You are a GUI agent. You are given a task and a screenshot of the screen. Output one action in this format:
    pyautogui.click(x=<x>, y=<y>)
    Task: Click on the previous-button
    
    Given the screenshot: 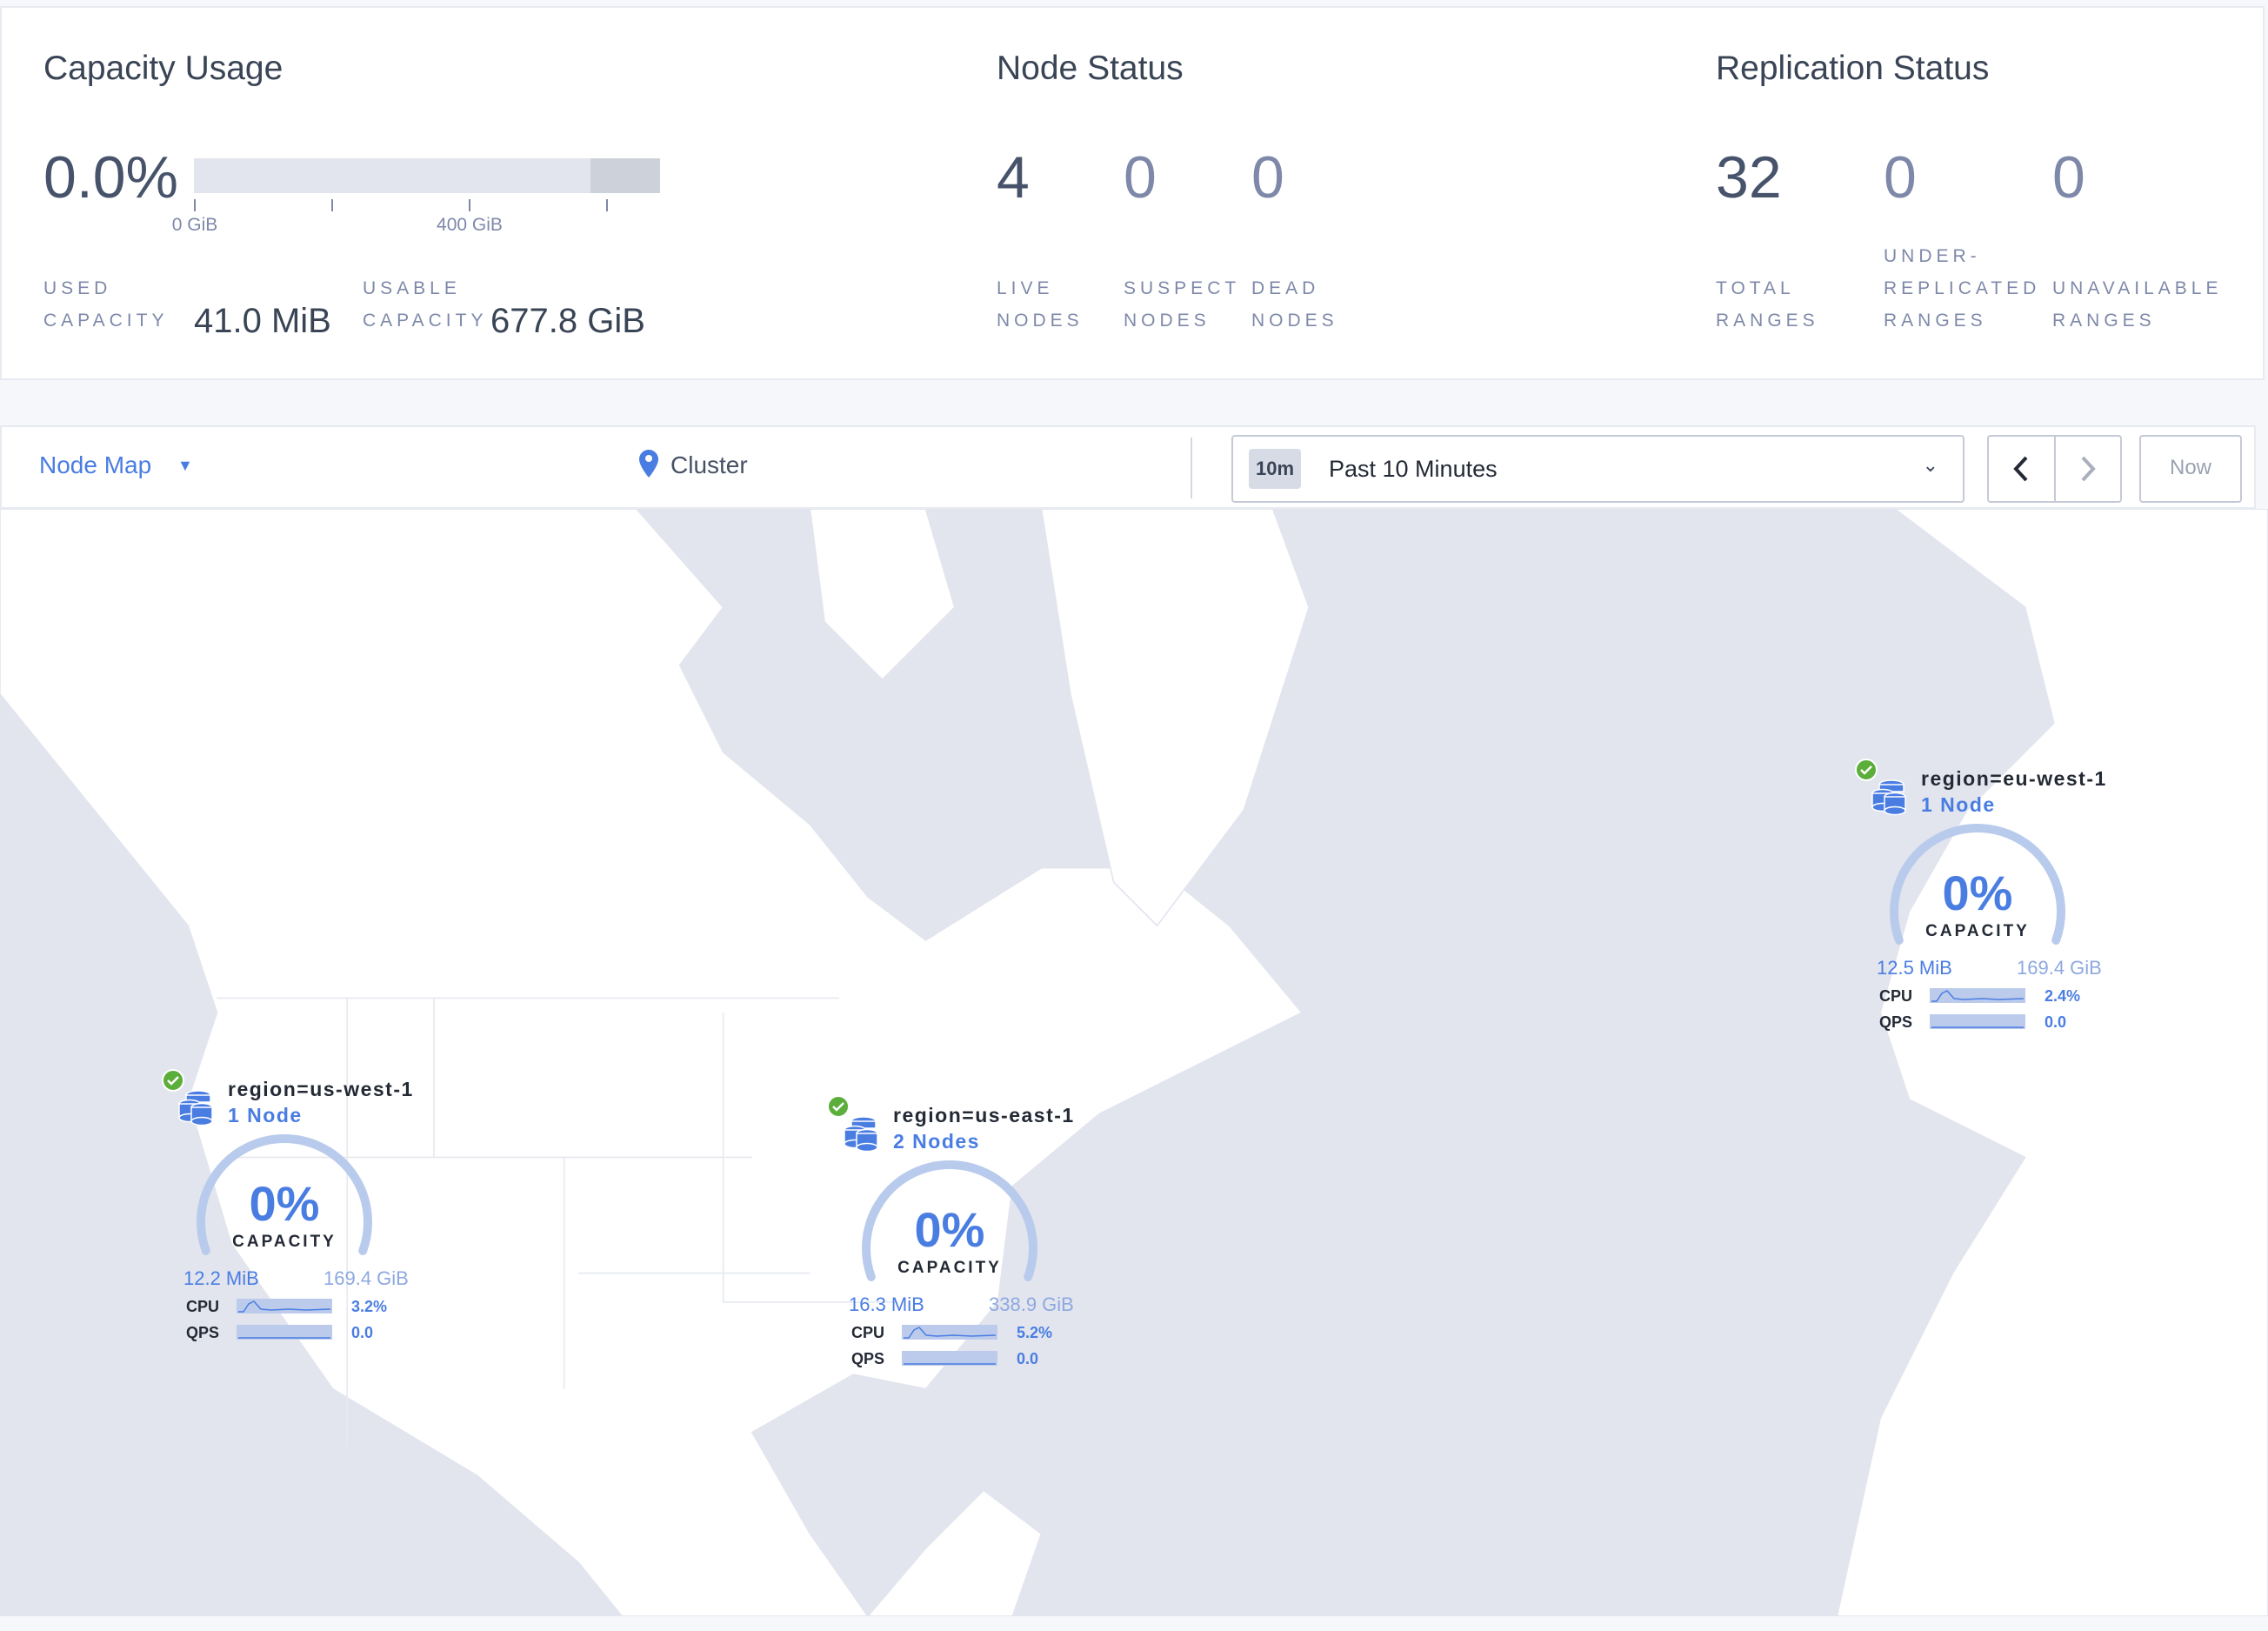 What is the action you would take?
    pyautogui.click(x=2022, y=469)
    